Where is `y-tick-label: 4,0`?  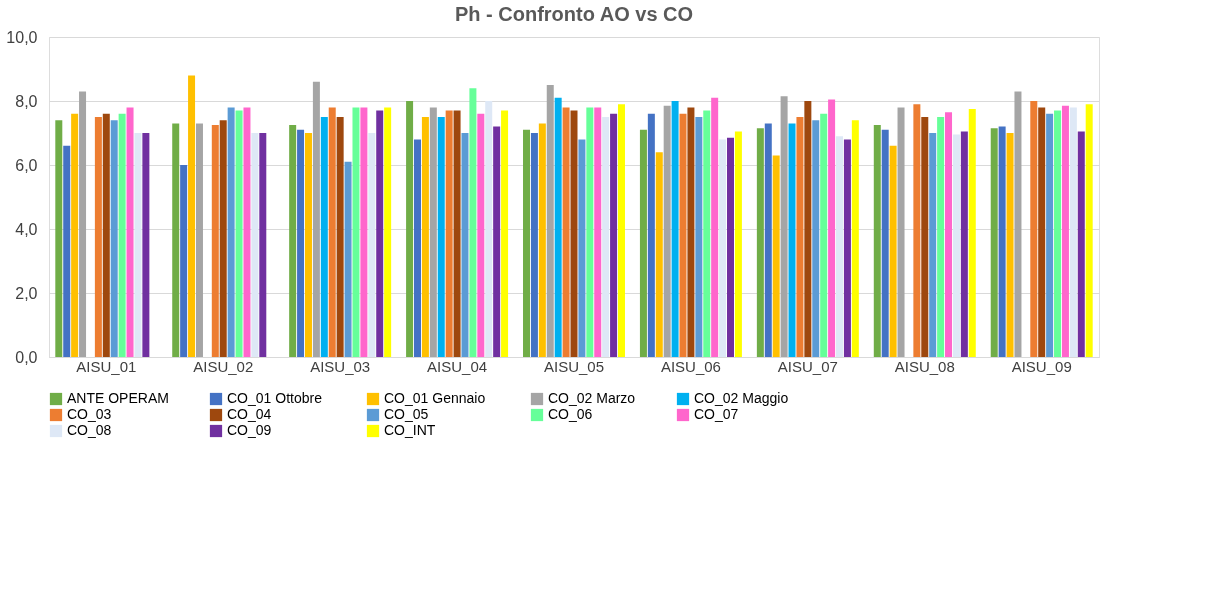
y-tick-label: 4,0 is located at coordinates (26, 229).